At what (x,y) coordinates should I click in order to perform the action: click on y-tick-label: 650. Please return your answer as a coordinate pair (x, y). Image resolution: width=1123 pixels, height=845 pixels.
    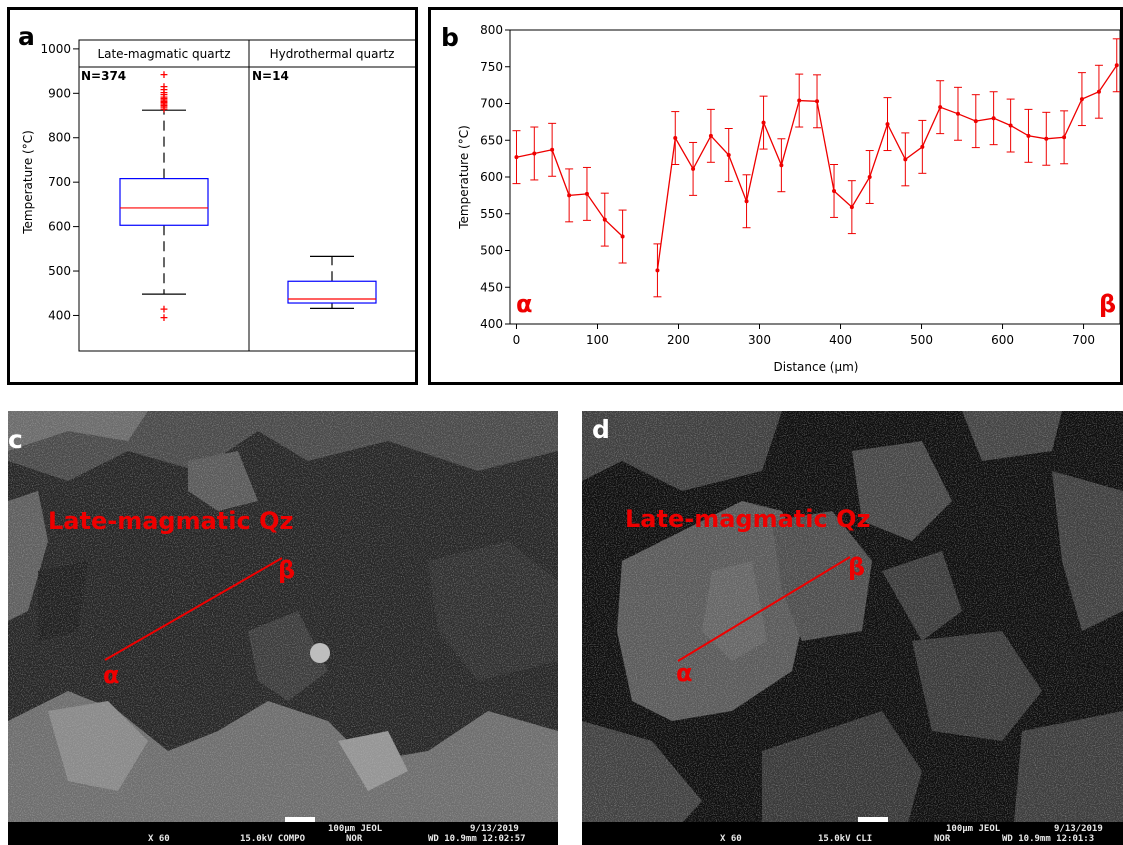
    Looking at the image, I should click on (491, 140).